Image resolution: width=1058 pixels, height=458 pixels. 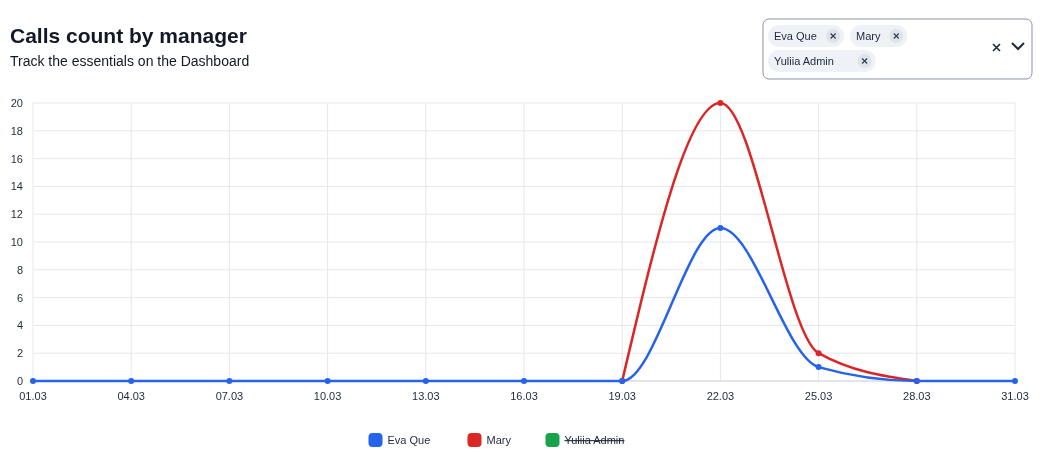 I want to click on y-tick-label: 10, so click(x=16, y=242).